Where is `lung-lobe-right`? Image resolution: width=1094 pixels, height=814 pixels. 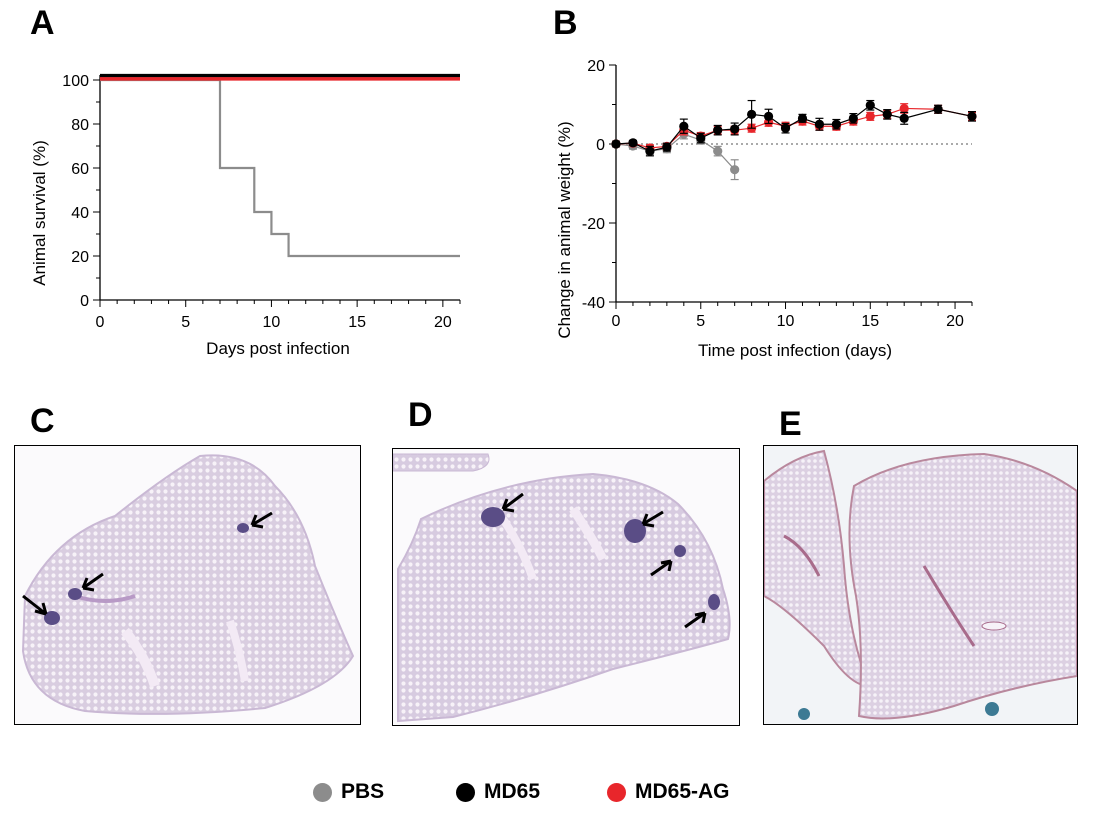
lung-lobe-right is located at coordinates (962, 586).